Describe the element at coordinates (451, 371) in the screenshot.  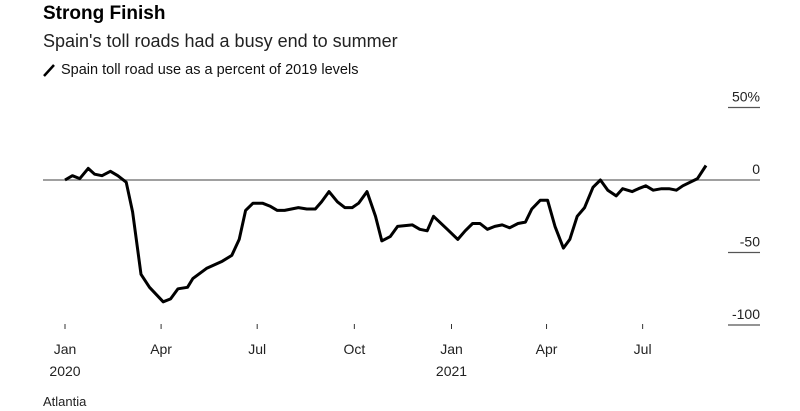
I see `x-tick-year-label: 2021` at that location.